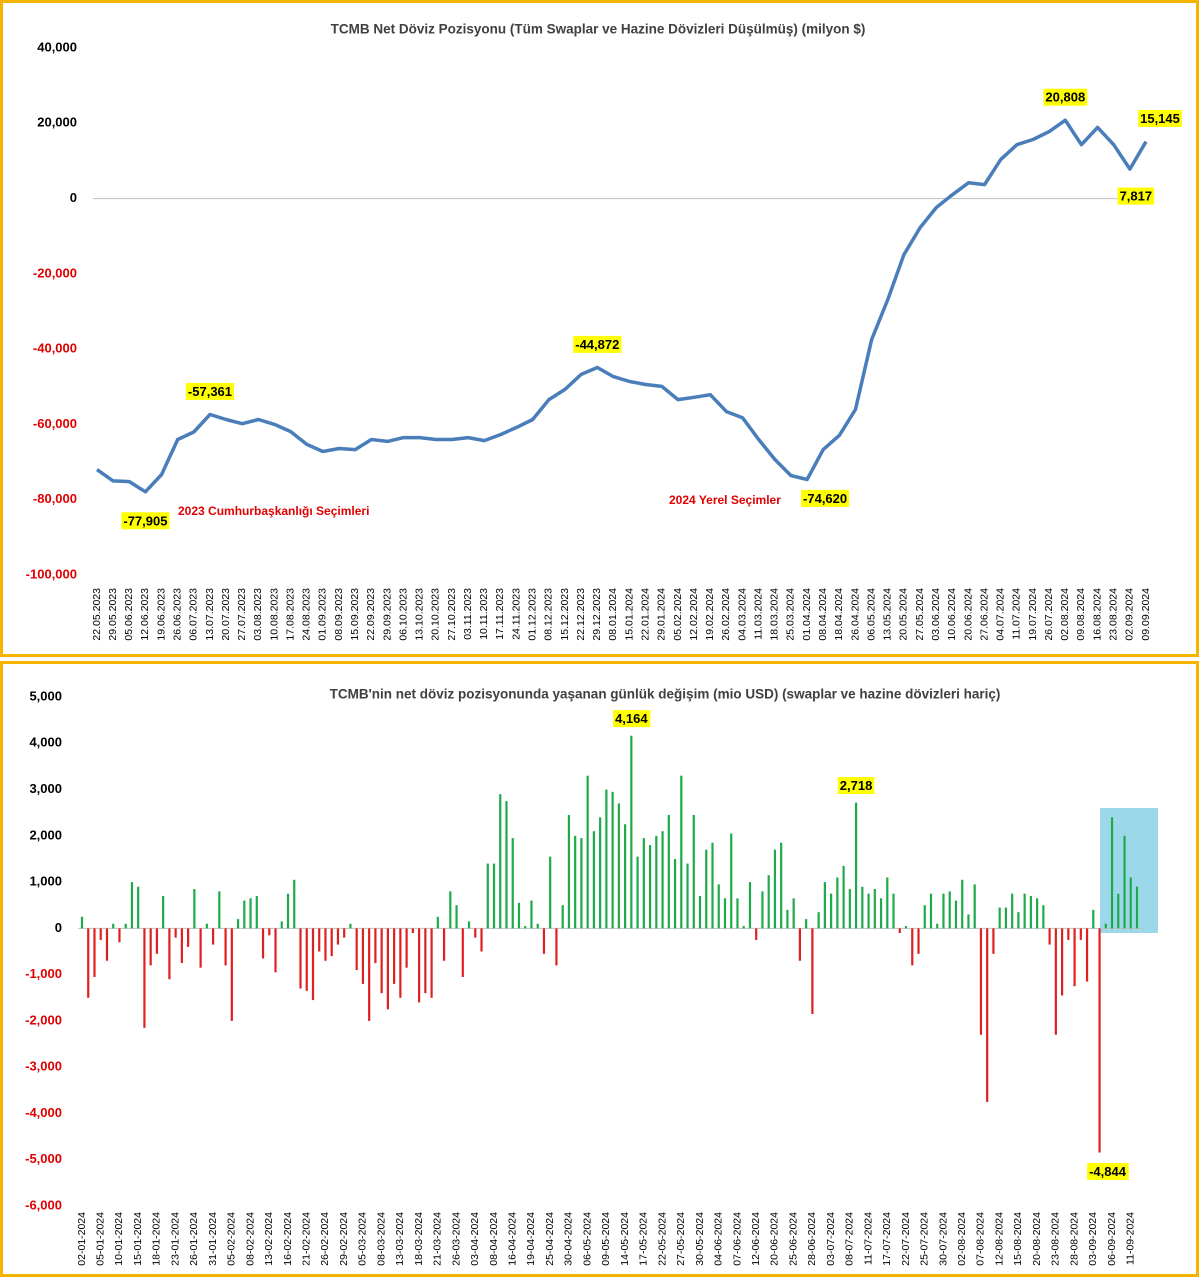 This screenshot has width=1200, height=1278. I want to click on y-tick-label: -5,000, so click(43, 1158).